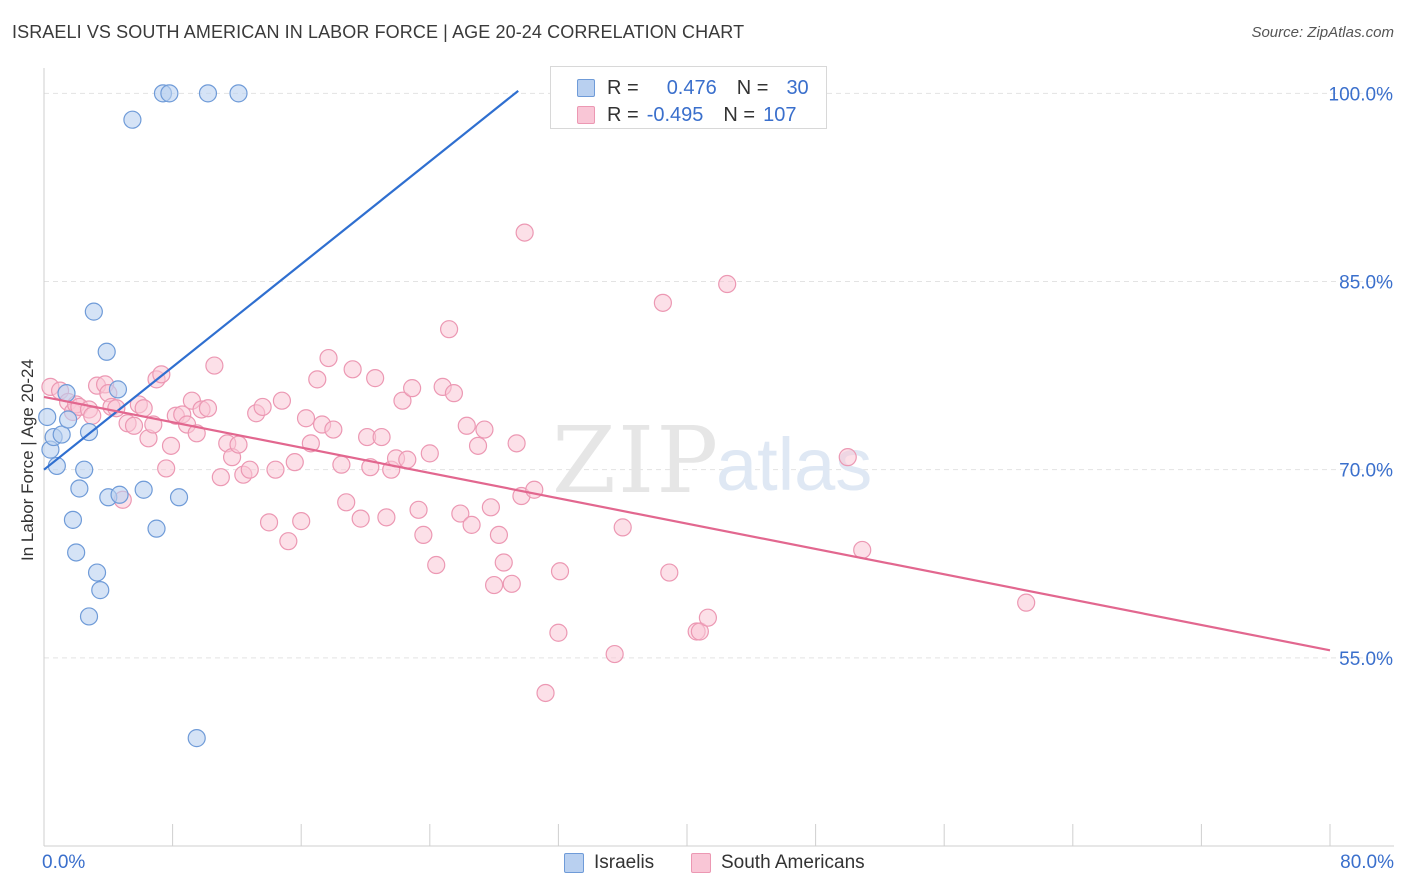  I want to click on legend-row-israelis: R = 0.476 N = 30, so click(680, 88).